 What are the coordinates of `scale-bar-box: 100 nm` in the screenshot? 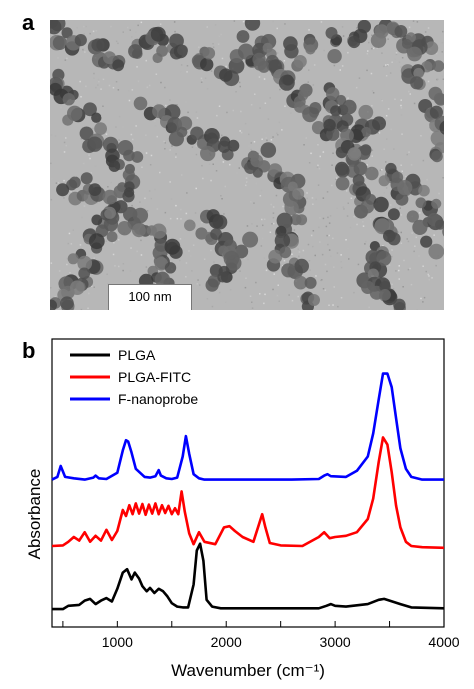 It's located at (150, 297).